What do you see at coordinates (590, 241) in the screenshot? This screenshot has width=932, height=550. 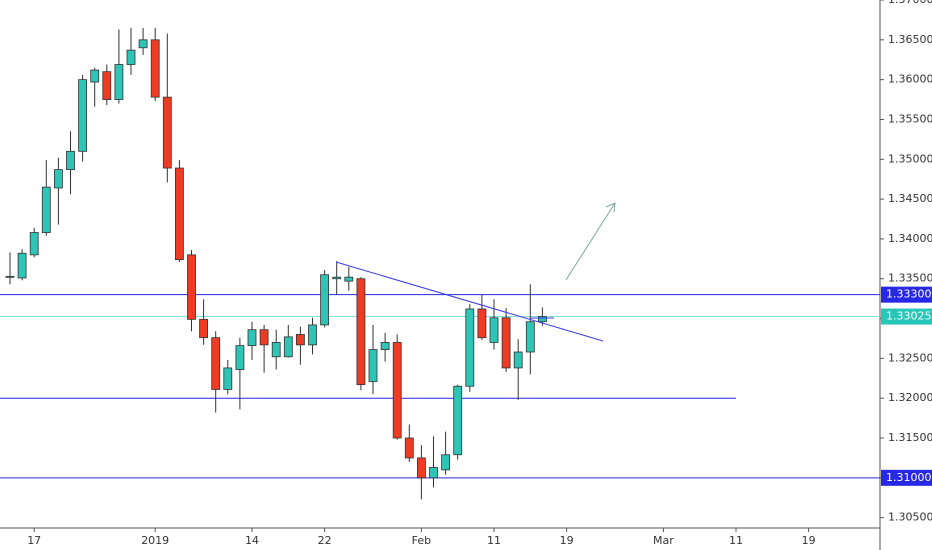 I see `arrow-line` at bounding box center [590, 241].